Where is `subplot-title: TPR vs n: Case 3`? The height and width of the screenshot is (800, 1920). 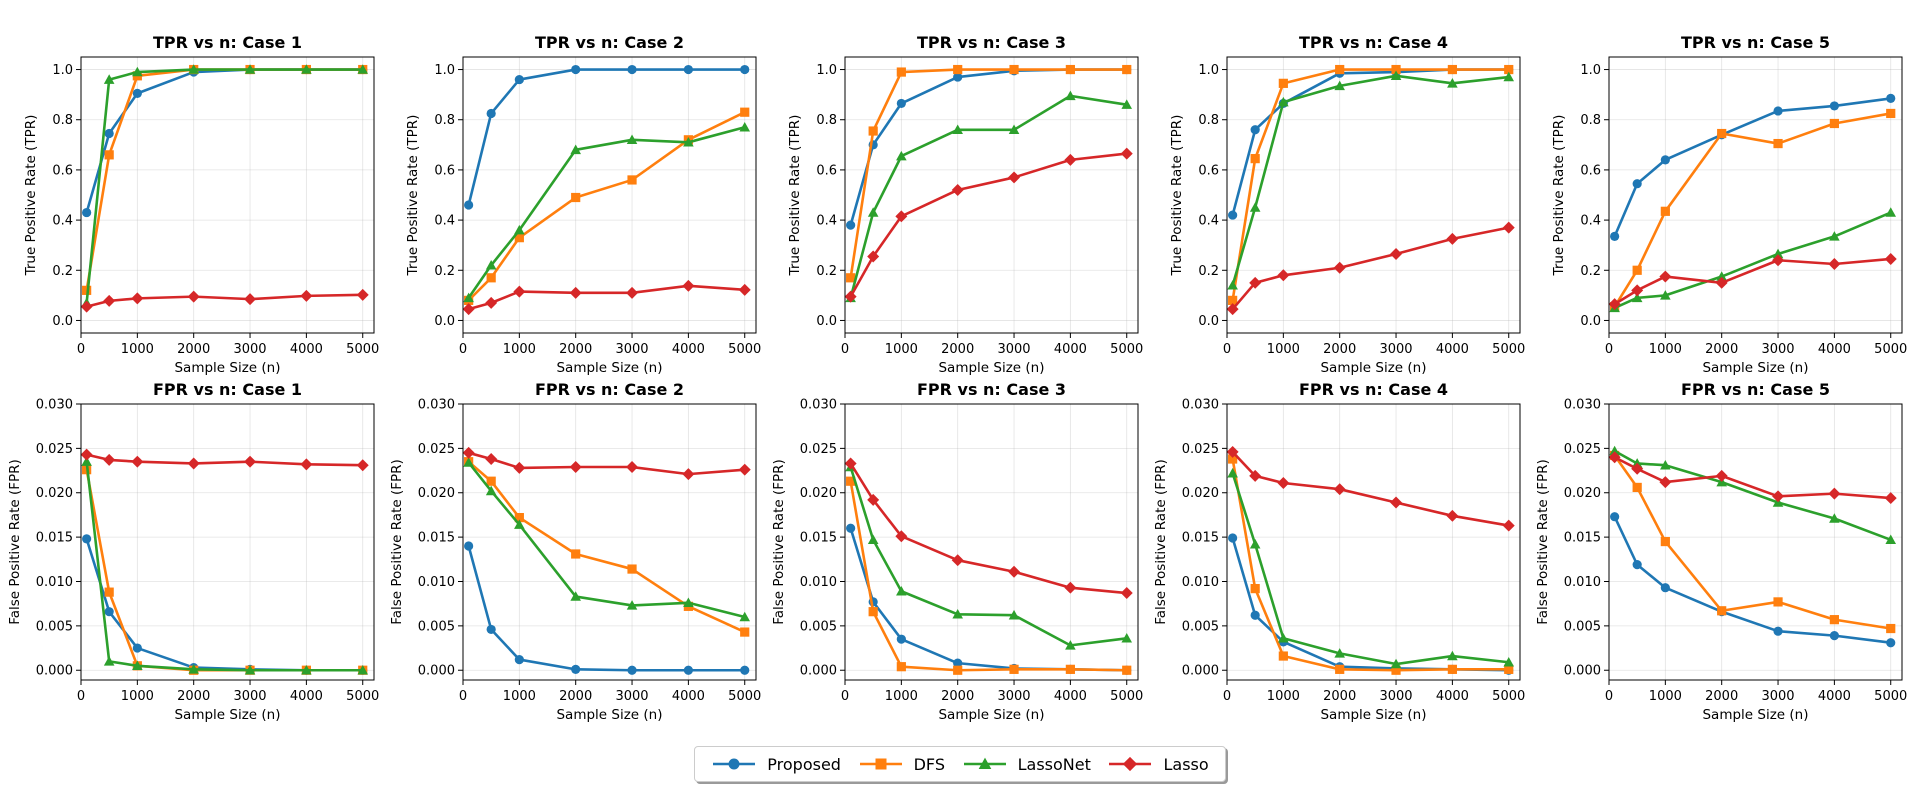 subplot-title: TPR vs n: Case 3 is located at coordinates (991, 42).